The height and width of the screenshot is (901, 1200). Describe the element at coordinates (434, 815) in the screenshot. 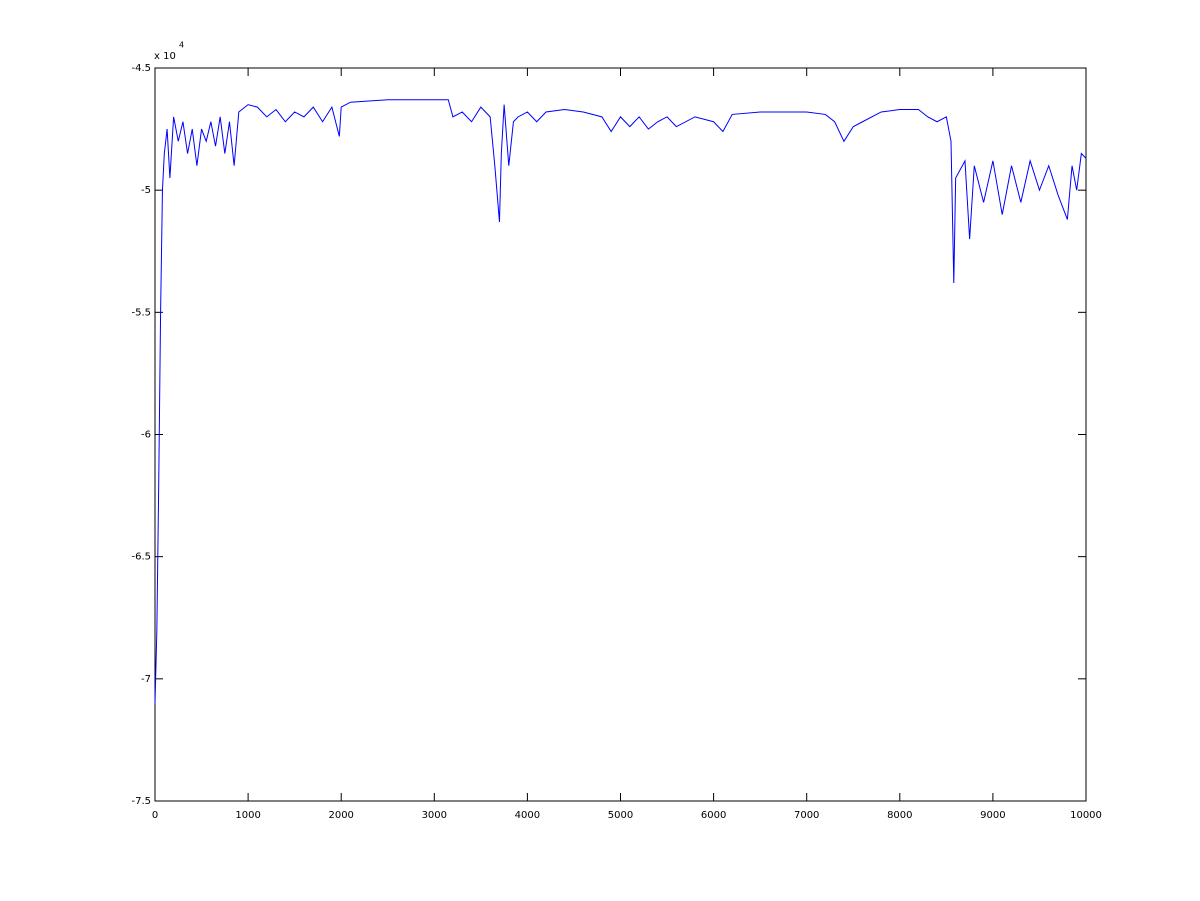

I see `x-tick-label: 3000` at that location.